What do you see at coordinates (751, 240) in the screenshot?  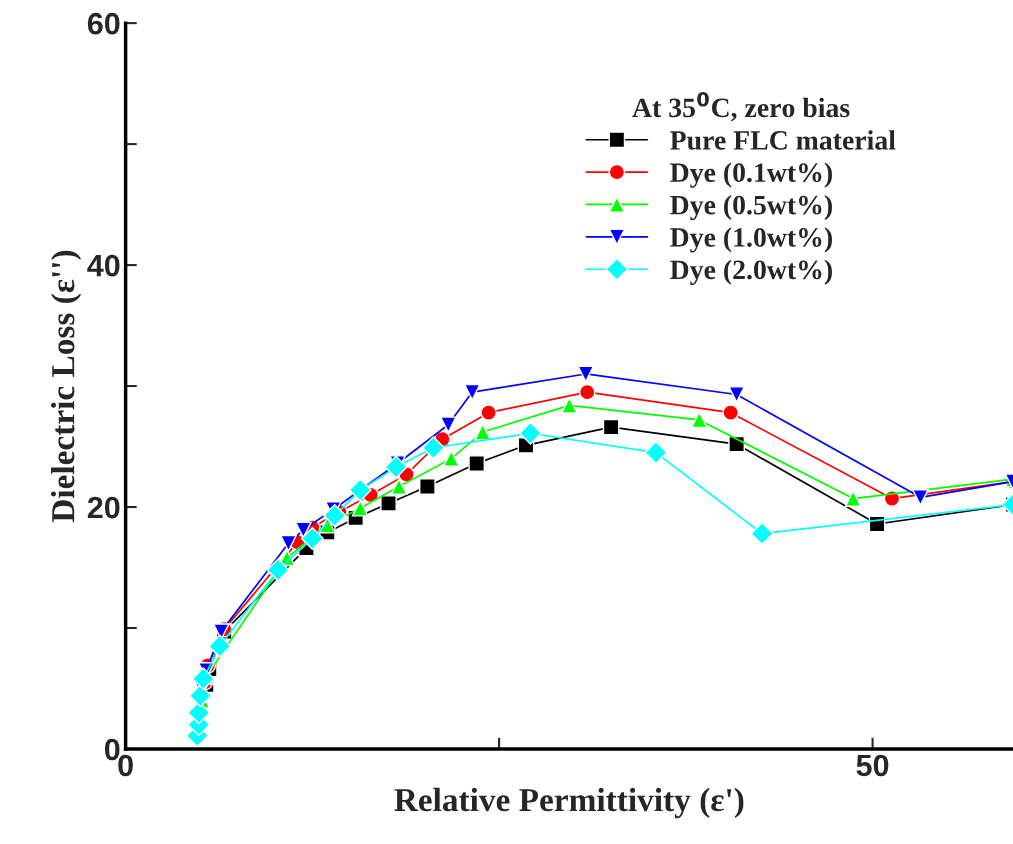 I see `legend-label: Dye (1.0wt%)` at bounding box center [751, 240].